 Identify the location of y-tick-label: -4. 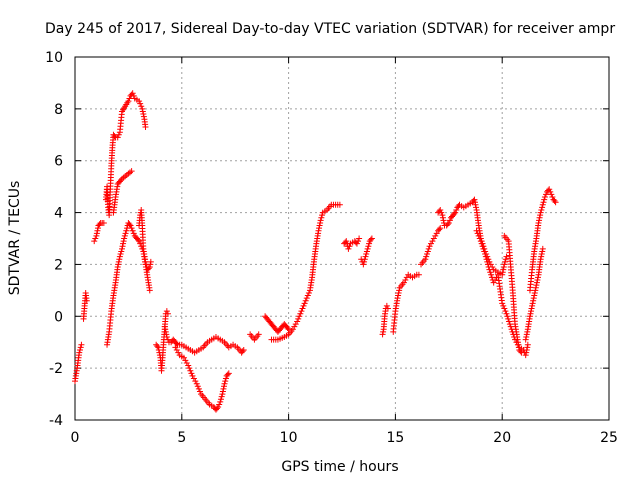
(56, 421).